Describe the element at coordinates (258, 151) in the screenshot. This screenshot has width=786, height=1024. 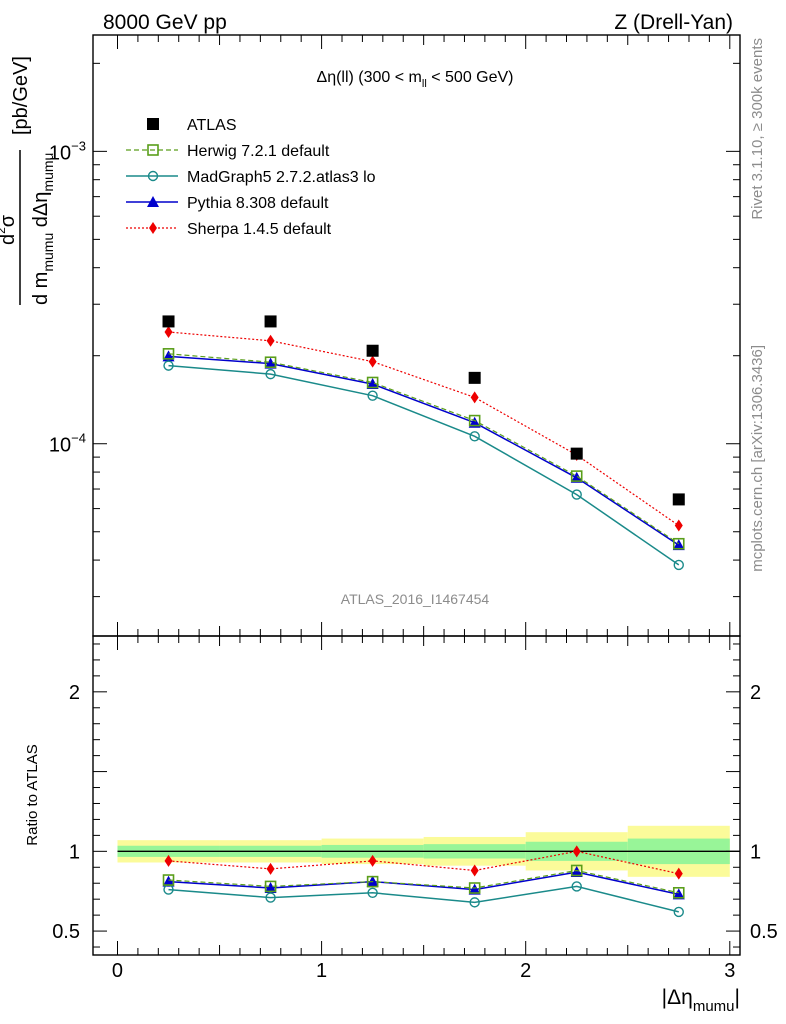
I see `legend-label-herwig: Herwig 7.2.1 default` at that location.